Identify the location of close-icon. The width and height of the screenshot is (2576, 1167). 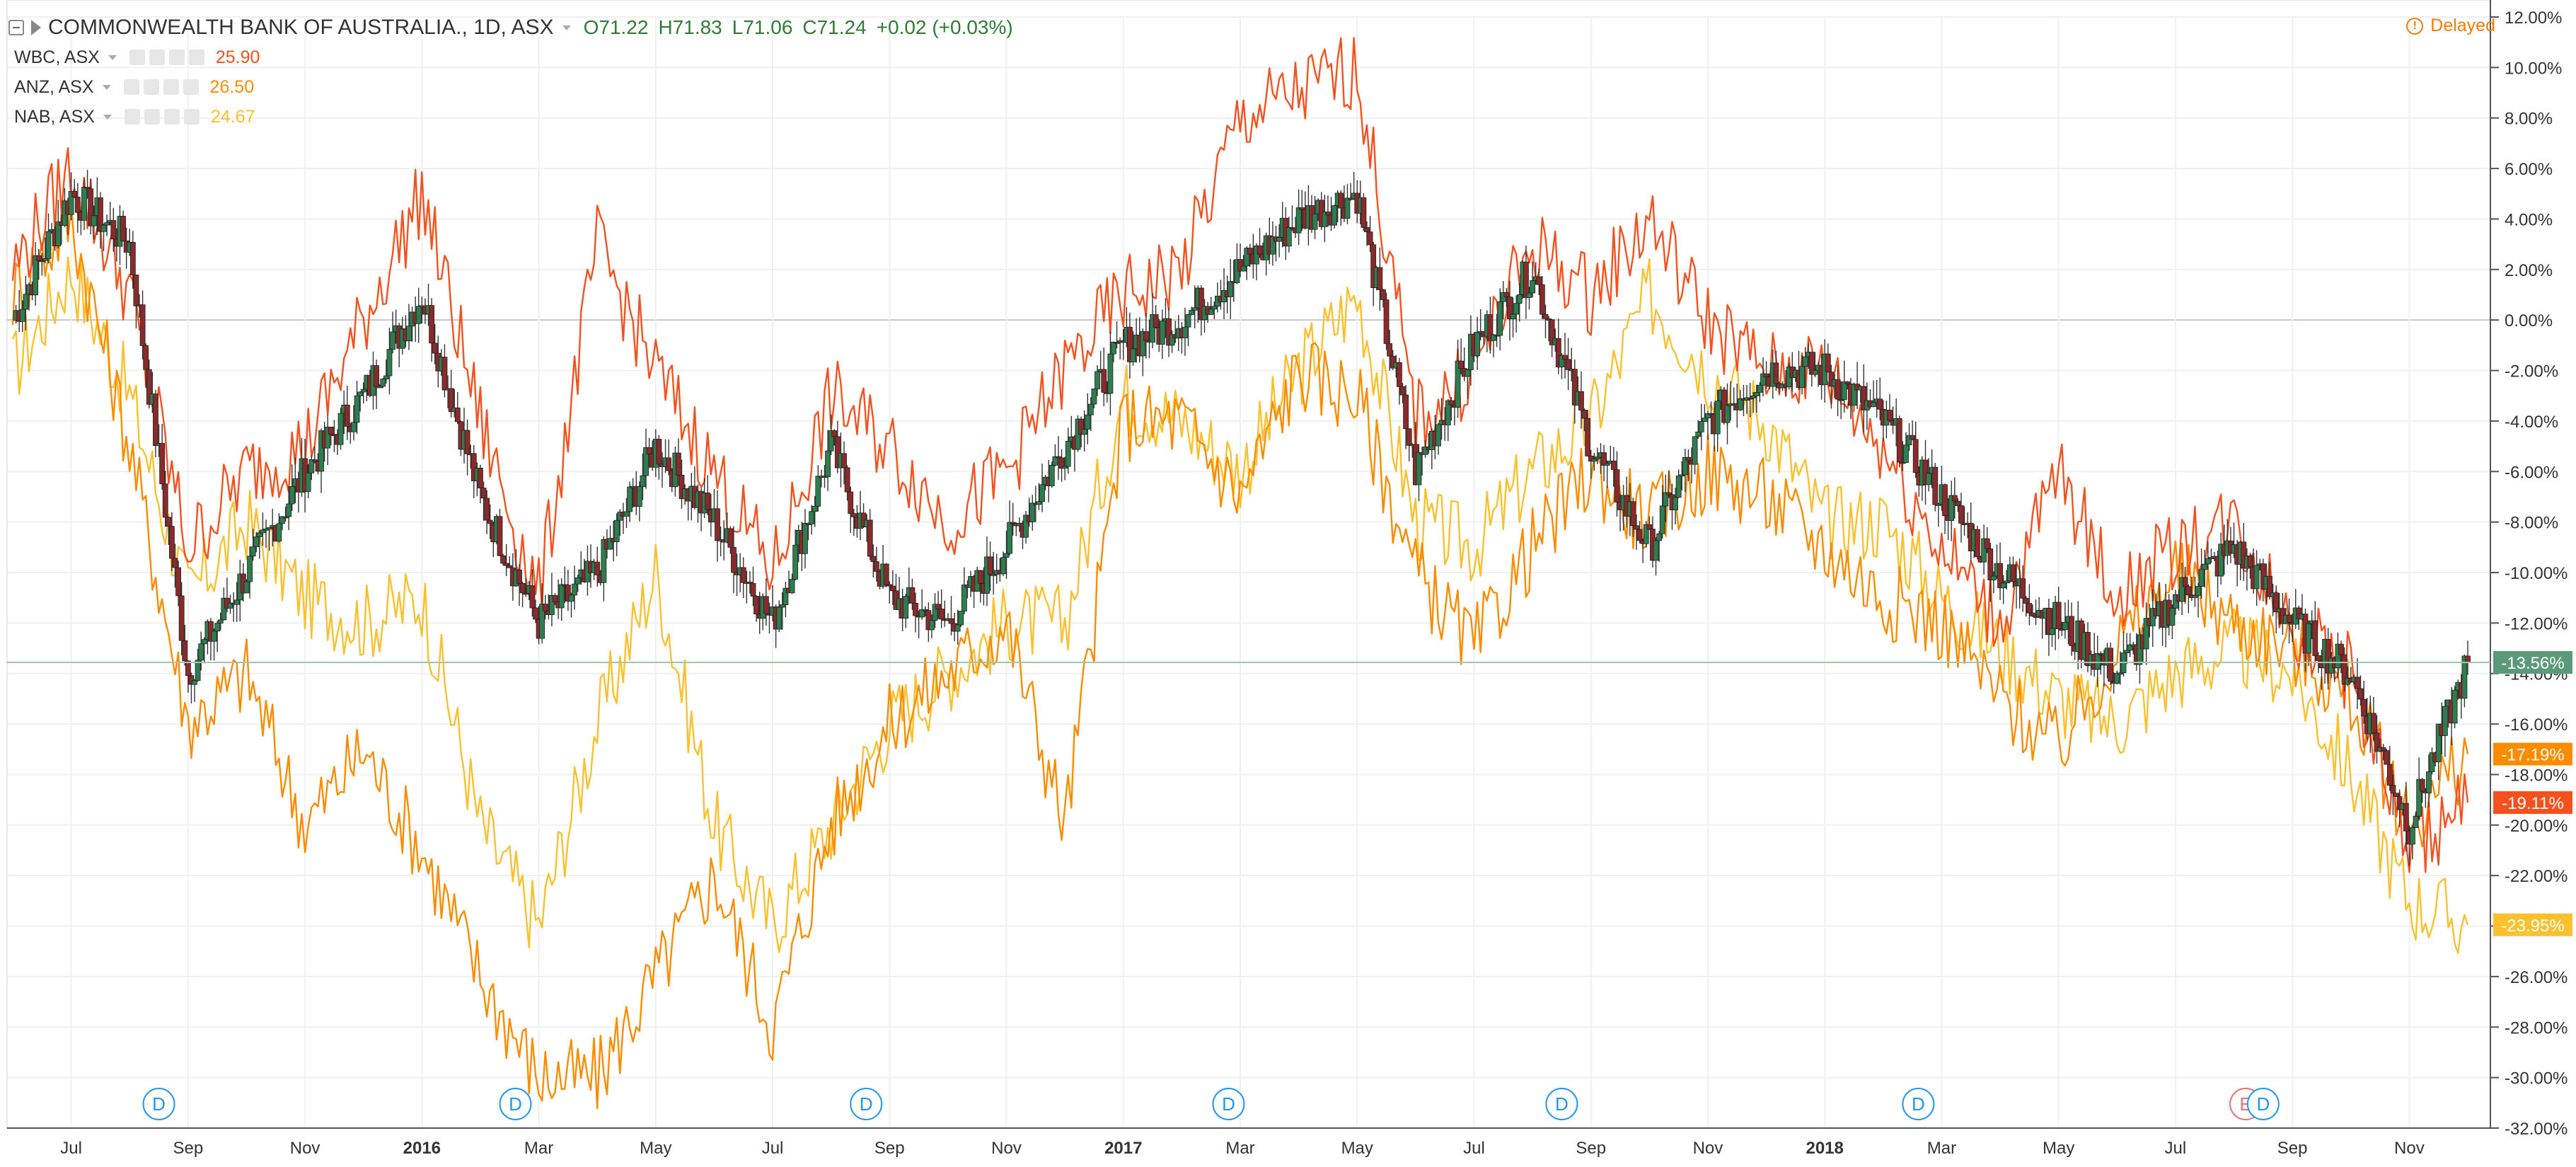
(191, 87).